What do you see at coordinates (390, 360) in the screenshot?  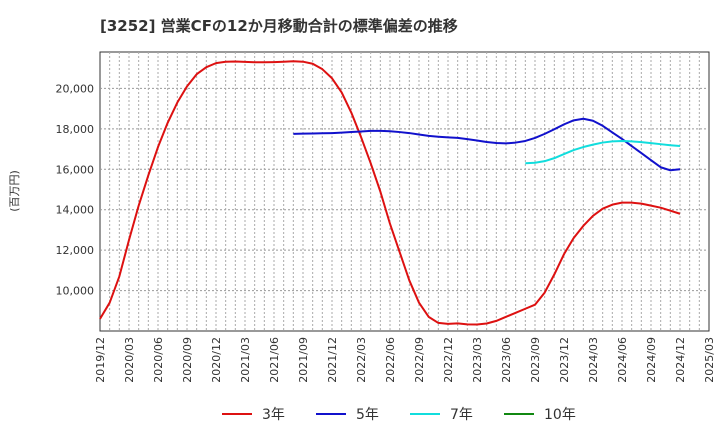 I see `x-tick-label: 2022/06` at bounding box center [390, 360].